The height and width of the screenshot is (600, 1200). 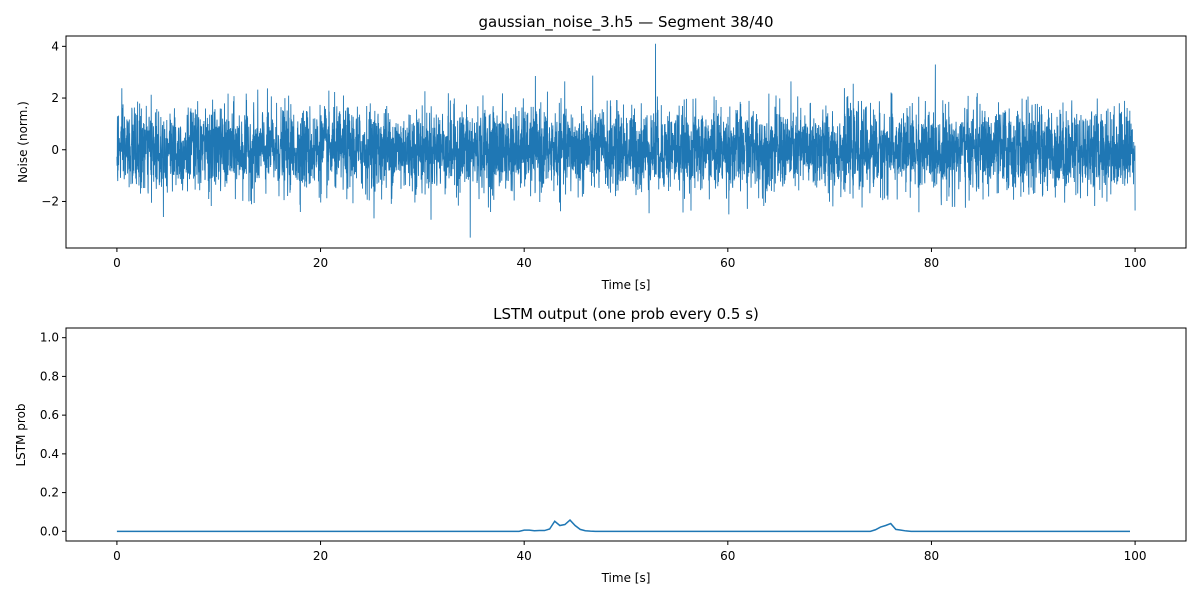 I want to click on lstm-plot-area, so click(x=623, y=526).